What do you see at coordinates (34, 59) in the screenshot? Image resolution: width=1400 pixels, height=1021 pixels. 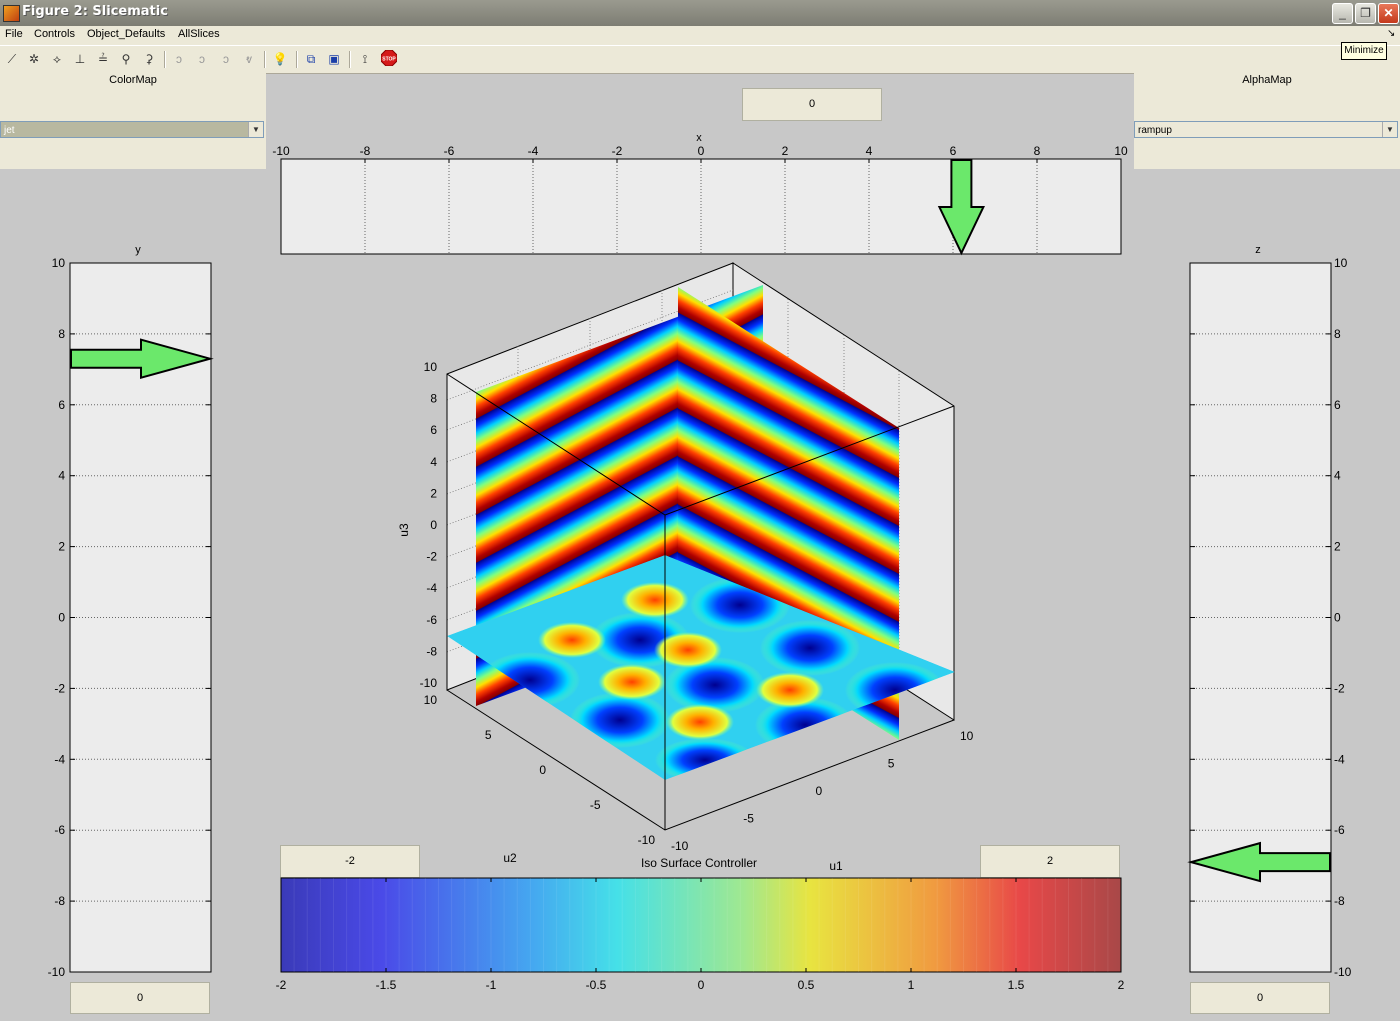 I see `slice-y-icon: ✲` at bounding box center [34, 59].